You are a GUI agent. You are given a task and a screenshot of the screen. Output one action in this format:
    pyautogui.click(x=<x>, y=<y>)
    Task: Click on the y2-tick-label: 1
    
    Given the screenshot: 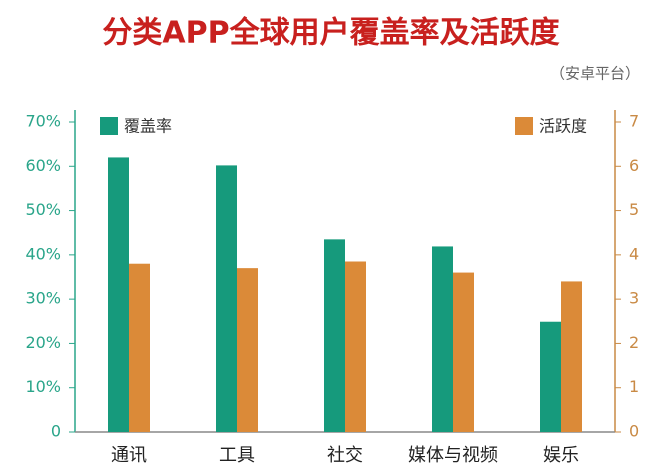 What is the action you would take?
    pyautogui.click(x=634, y=386)
    